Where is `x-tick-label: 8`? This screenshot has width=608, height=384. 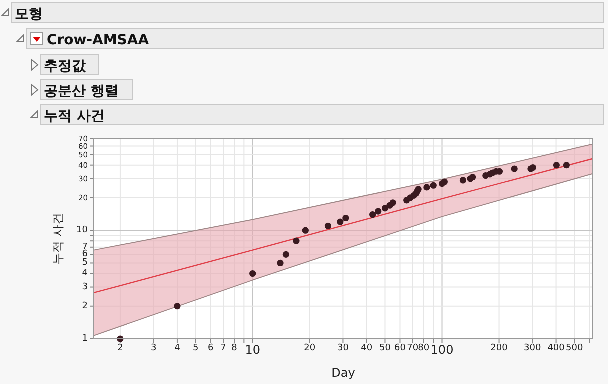
x-tick-label: 8 is located at coordinates (235, 349).